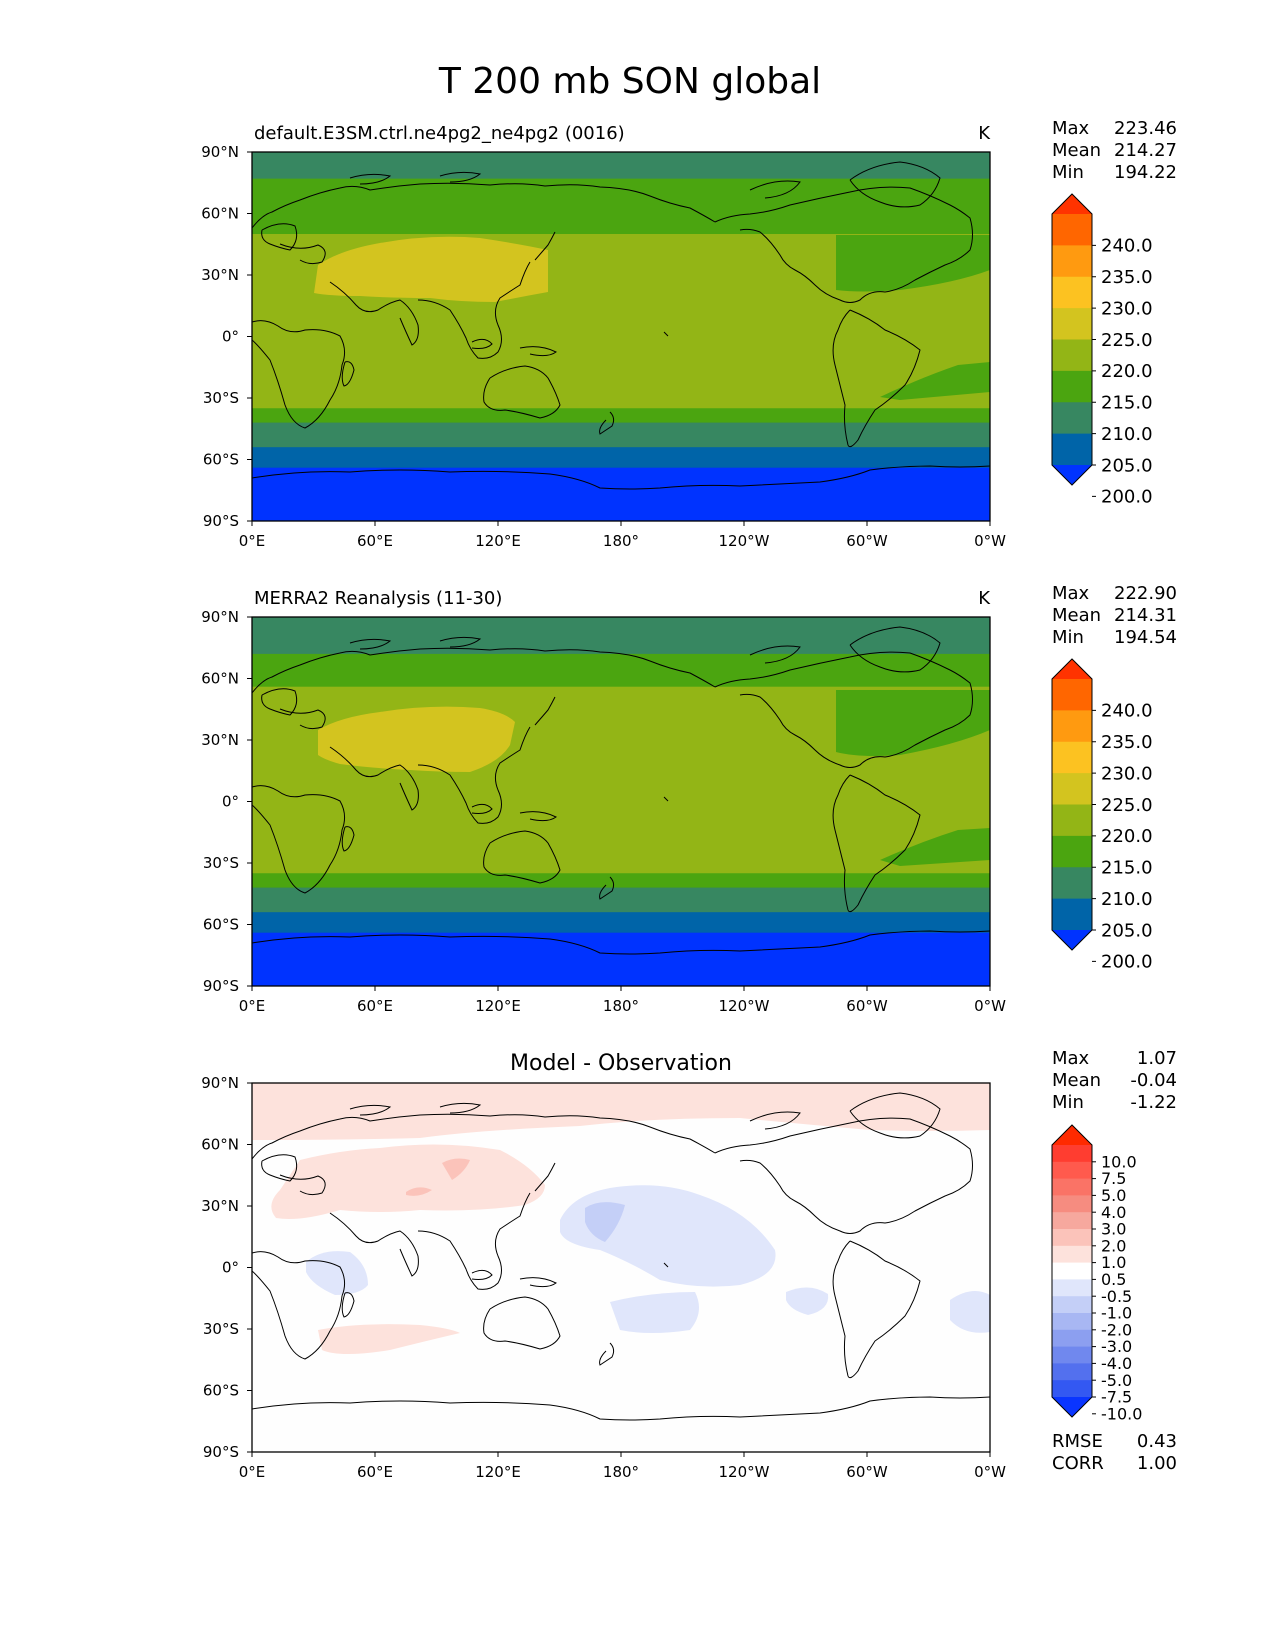  What do you see at coordinates (1119, 1161) in the screenshot?
I see `colorbar-tick-label: 10.0` at bounding box center [1119, 1161].